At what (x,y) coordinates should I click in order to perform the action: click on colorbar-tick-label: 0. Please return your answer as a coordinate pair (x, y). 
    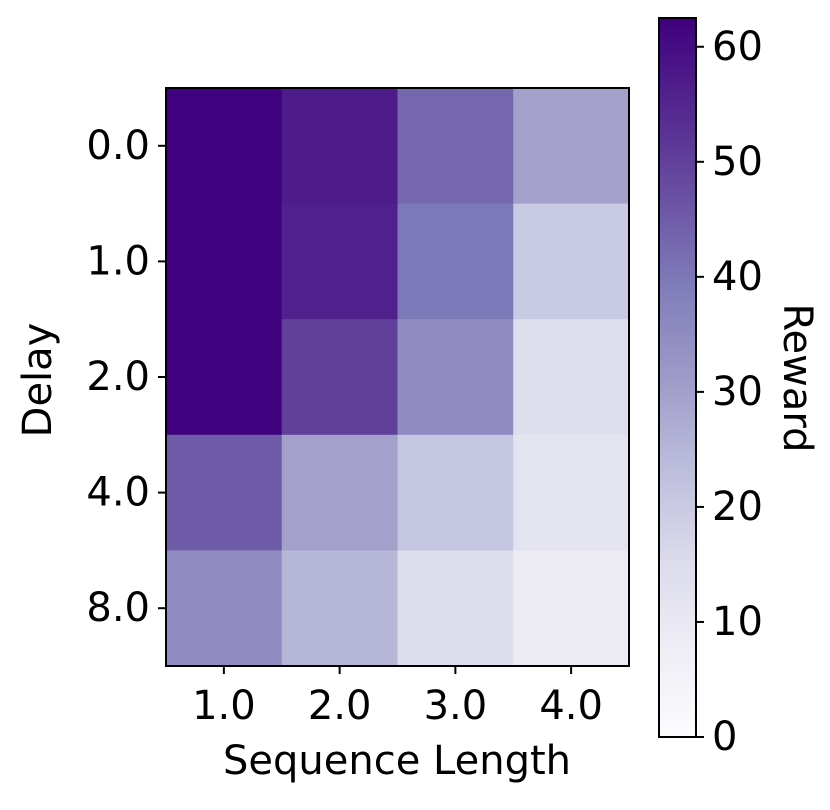
    Looking at the image, I should click on (724, 737).